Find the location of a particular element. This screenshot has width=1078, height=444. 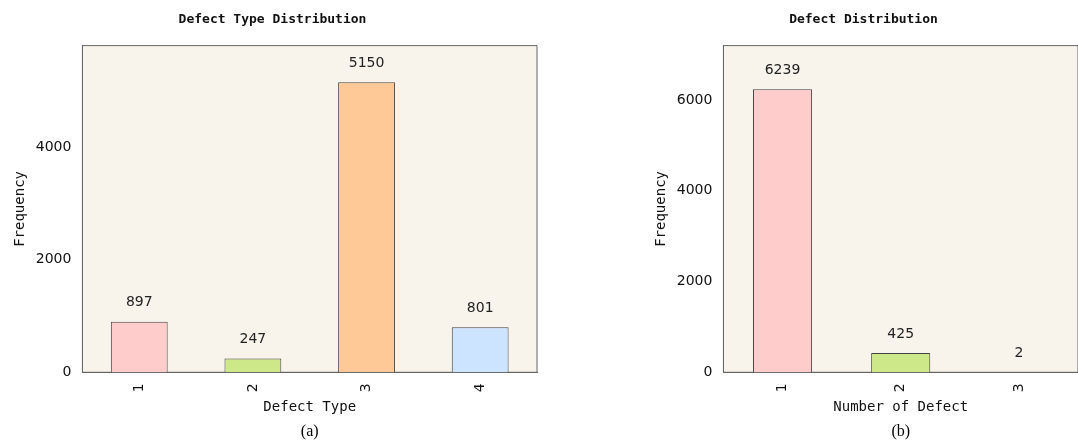

text: (b) is located at coordinates (901, 431).